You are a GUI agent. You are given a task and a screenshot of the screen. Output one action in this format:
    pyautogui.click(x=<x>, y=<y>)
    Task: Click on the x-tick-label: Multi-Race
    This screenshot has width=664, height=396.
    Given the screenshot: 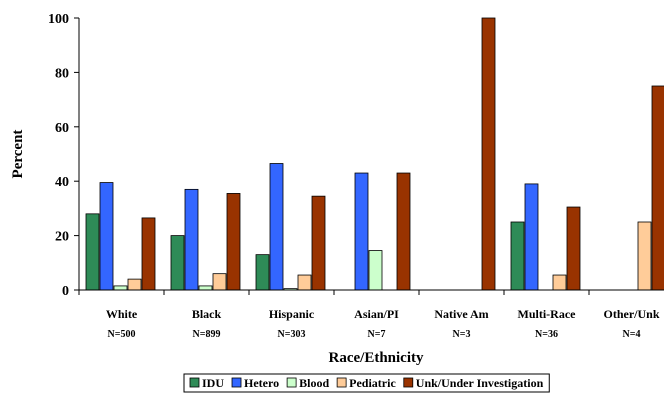 What is the action you would take?
    pyautogui.click(x=547, y=314)
    